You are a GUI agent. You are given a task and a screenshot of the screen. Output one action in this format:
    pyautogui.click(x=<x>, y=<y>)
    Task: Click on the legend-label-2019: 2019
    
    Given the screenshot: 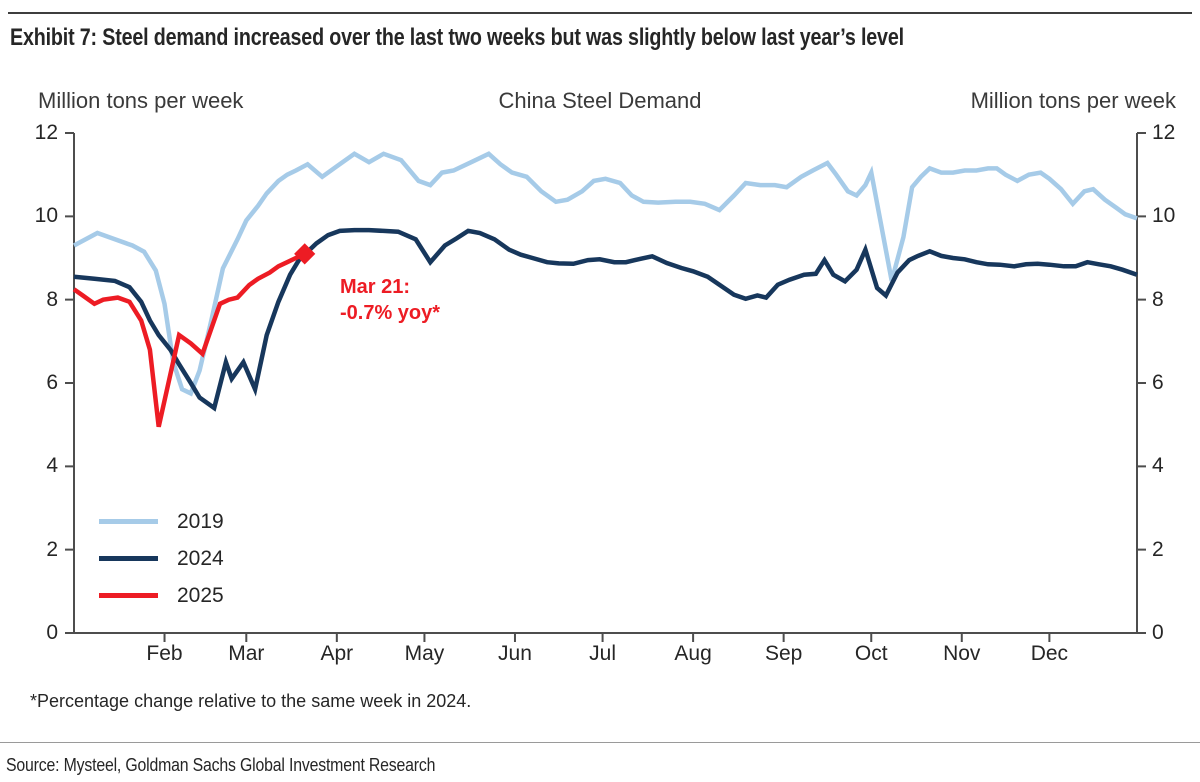 What is the action you would take?
    pyautogui.click(x=200, y=521)
    